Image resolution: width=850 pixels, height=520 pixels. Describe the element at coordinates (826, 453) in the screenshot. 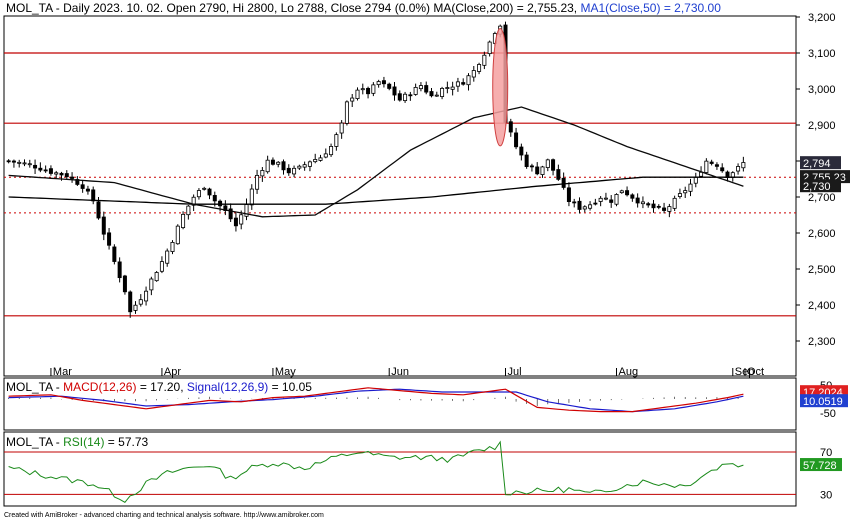

I see `rsi-y-tick-label: 70` at that location.